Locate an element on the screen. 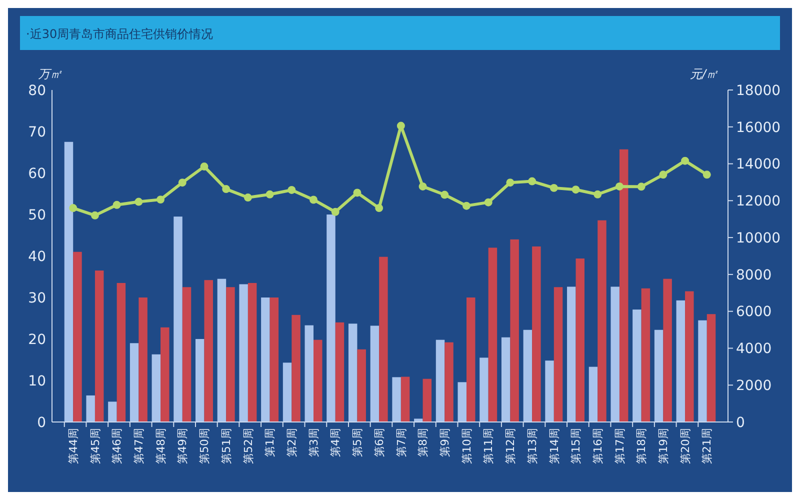 The width and height of the screenshot is (800, 500). y2-tick-label: 8000 is located at coordinates (754, 275).